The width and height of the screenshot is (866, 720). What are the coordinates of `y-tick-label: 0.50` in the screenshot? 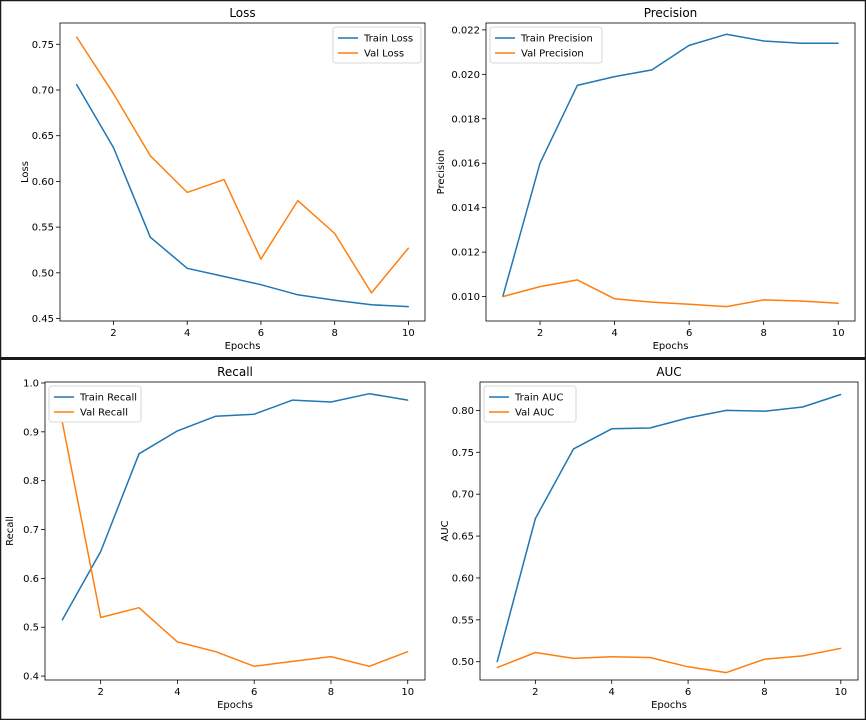 It's located at (463, 662).